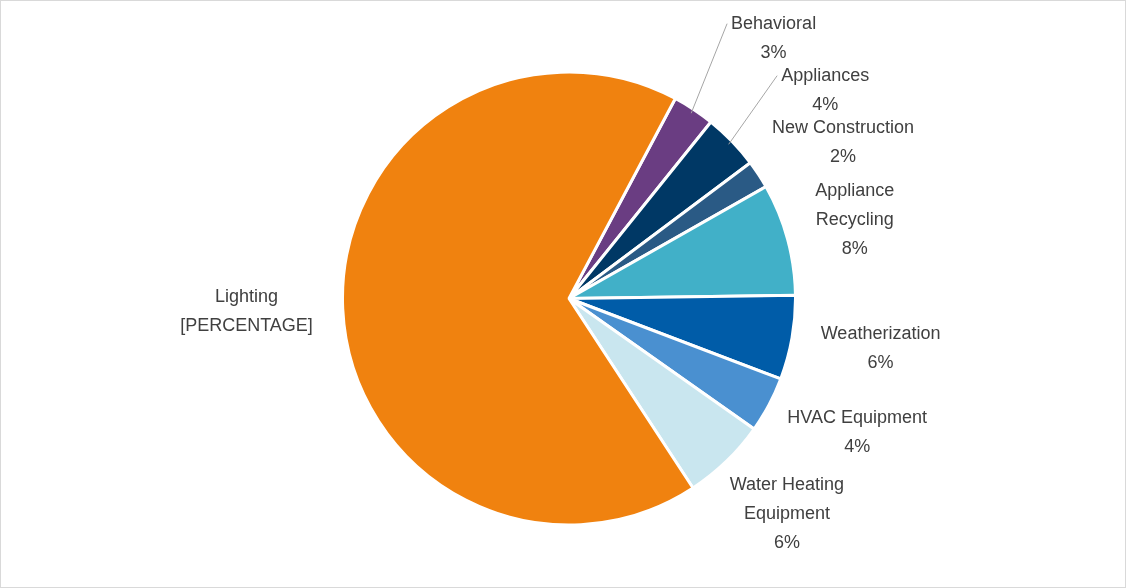 The image size is (1126, 588). What do you see at coordinates (855, 204) in the screenshot?
I see `slice-label: Appliance Recycling` at bounding box center [855, 204].